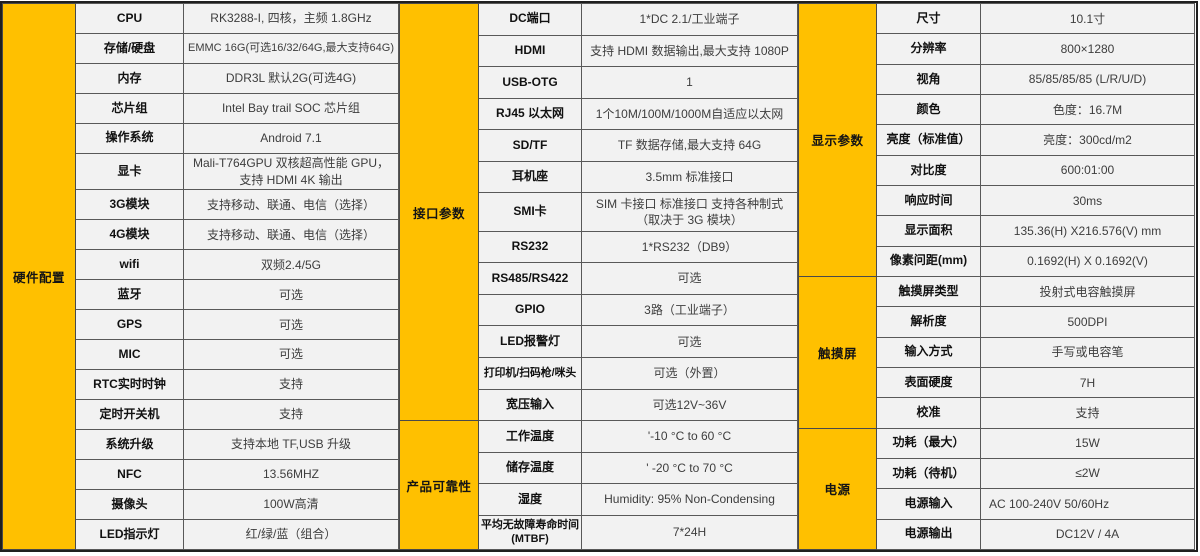 This screenshot has height=556, width=1200. I want to click on spec-row: SMI卡 SIM 卡接口 标准接口 支持各种制式（取决于 3G 模块）, so click(599, 212).